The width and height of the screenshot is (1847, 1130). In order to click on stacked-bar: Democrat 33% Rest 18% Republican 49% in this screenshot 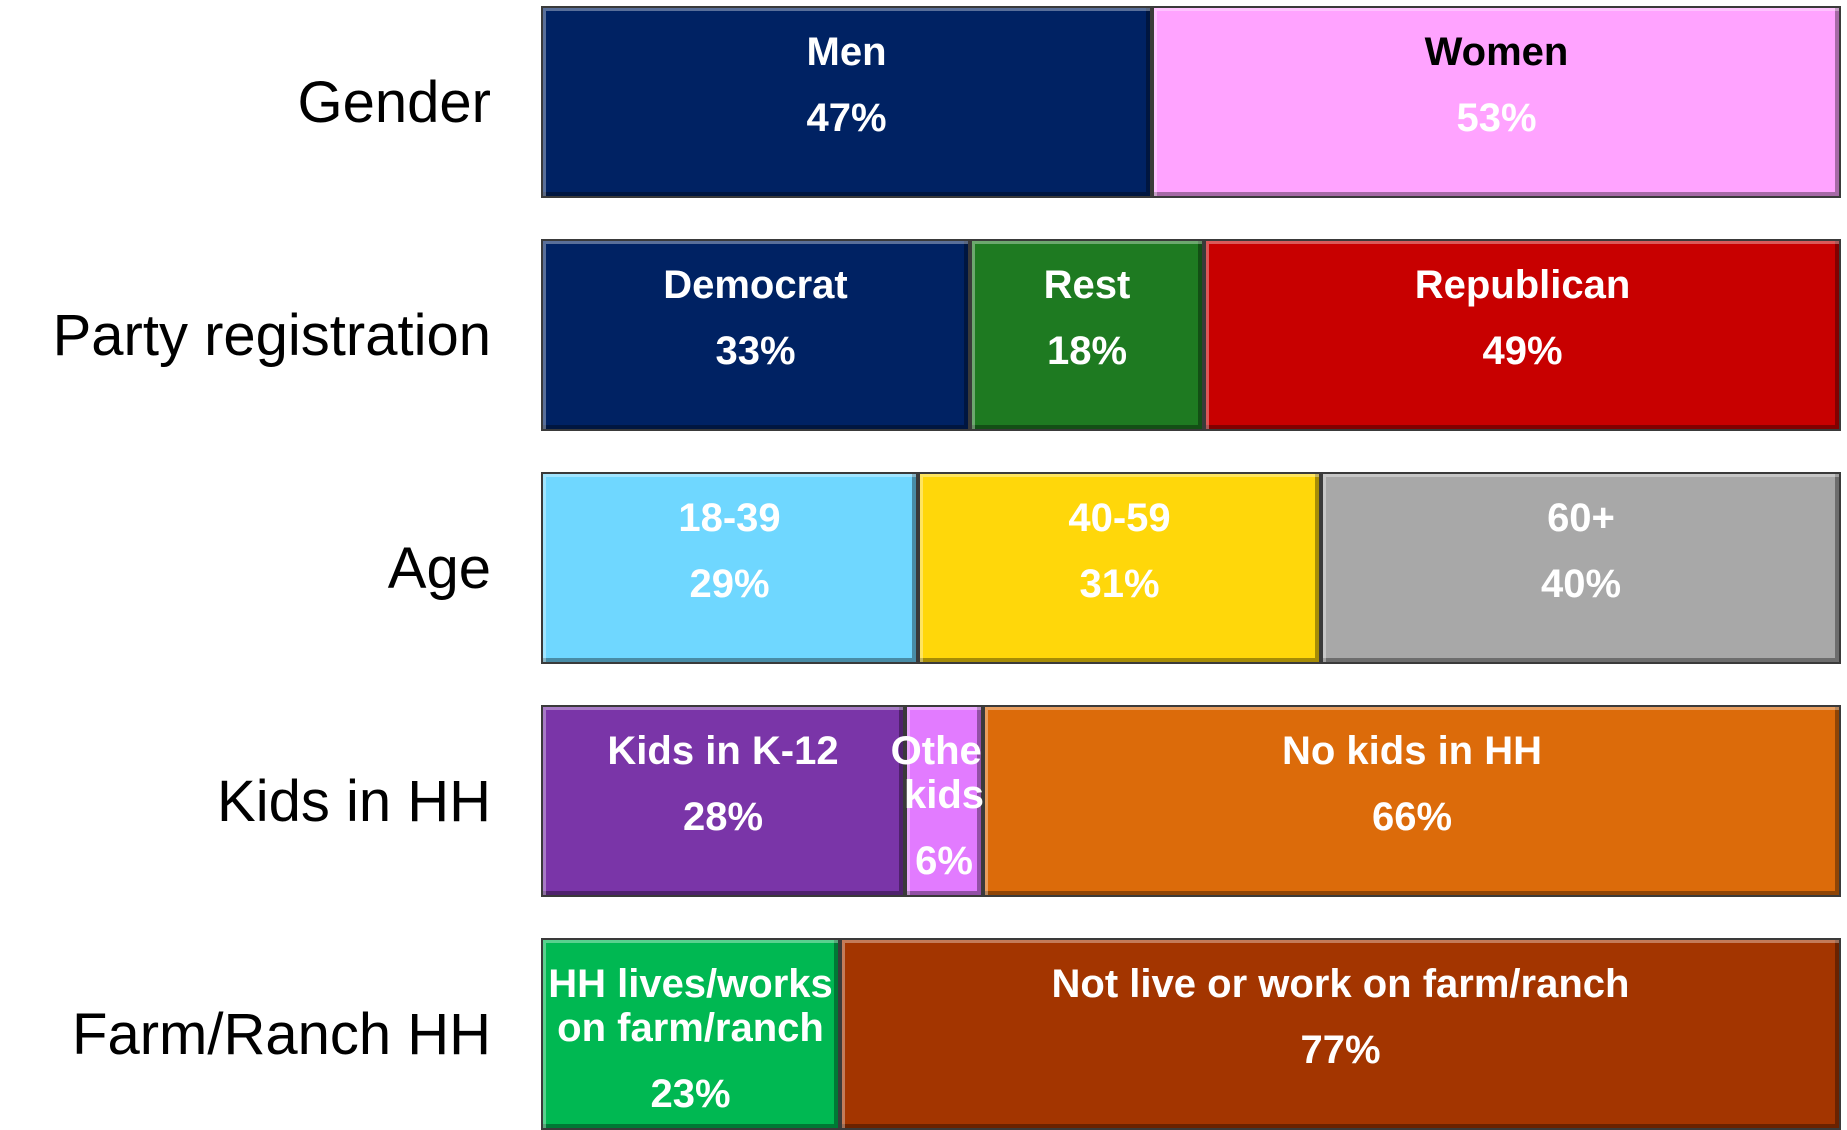, I will do `click(1191, 335)`.